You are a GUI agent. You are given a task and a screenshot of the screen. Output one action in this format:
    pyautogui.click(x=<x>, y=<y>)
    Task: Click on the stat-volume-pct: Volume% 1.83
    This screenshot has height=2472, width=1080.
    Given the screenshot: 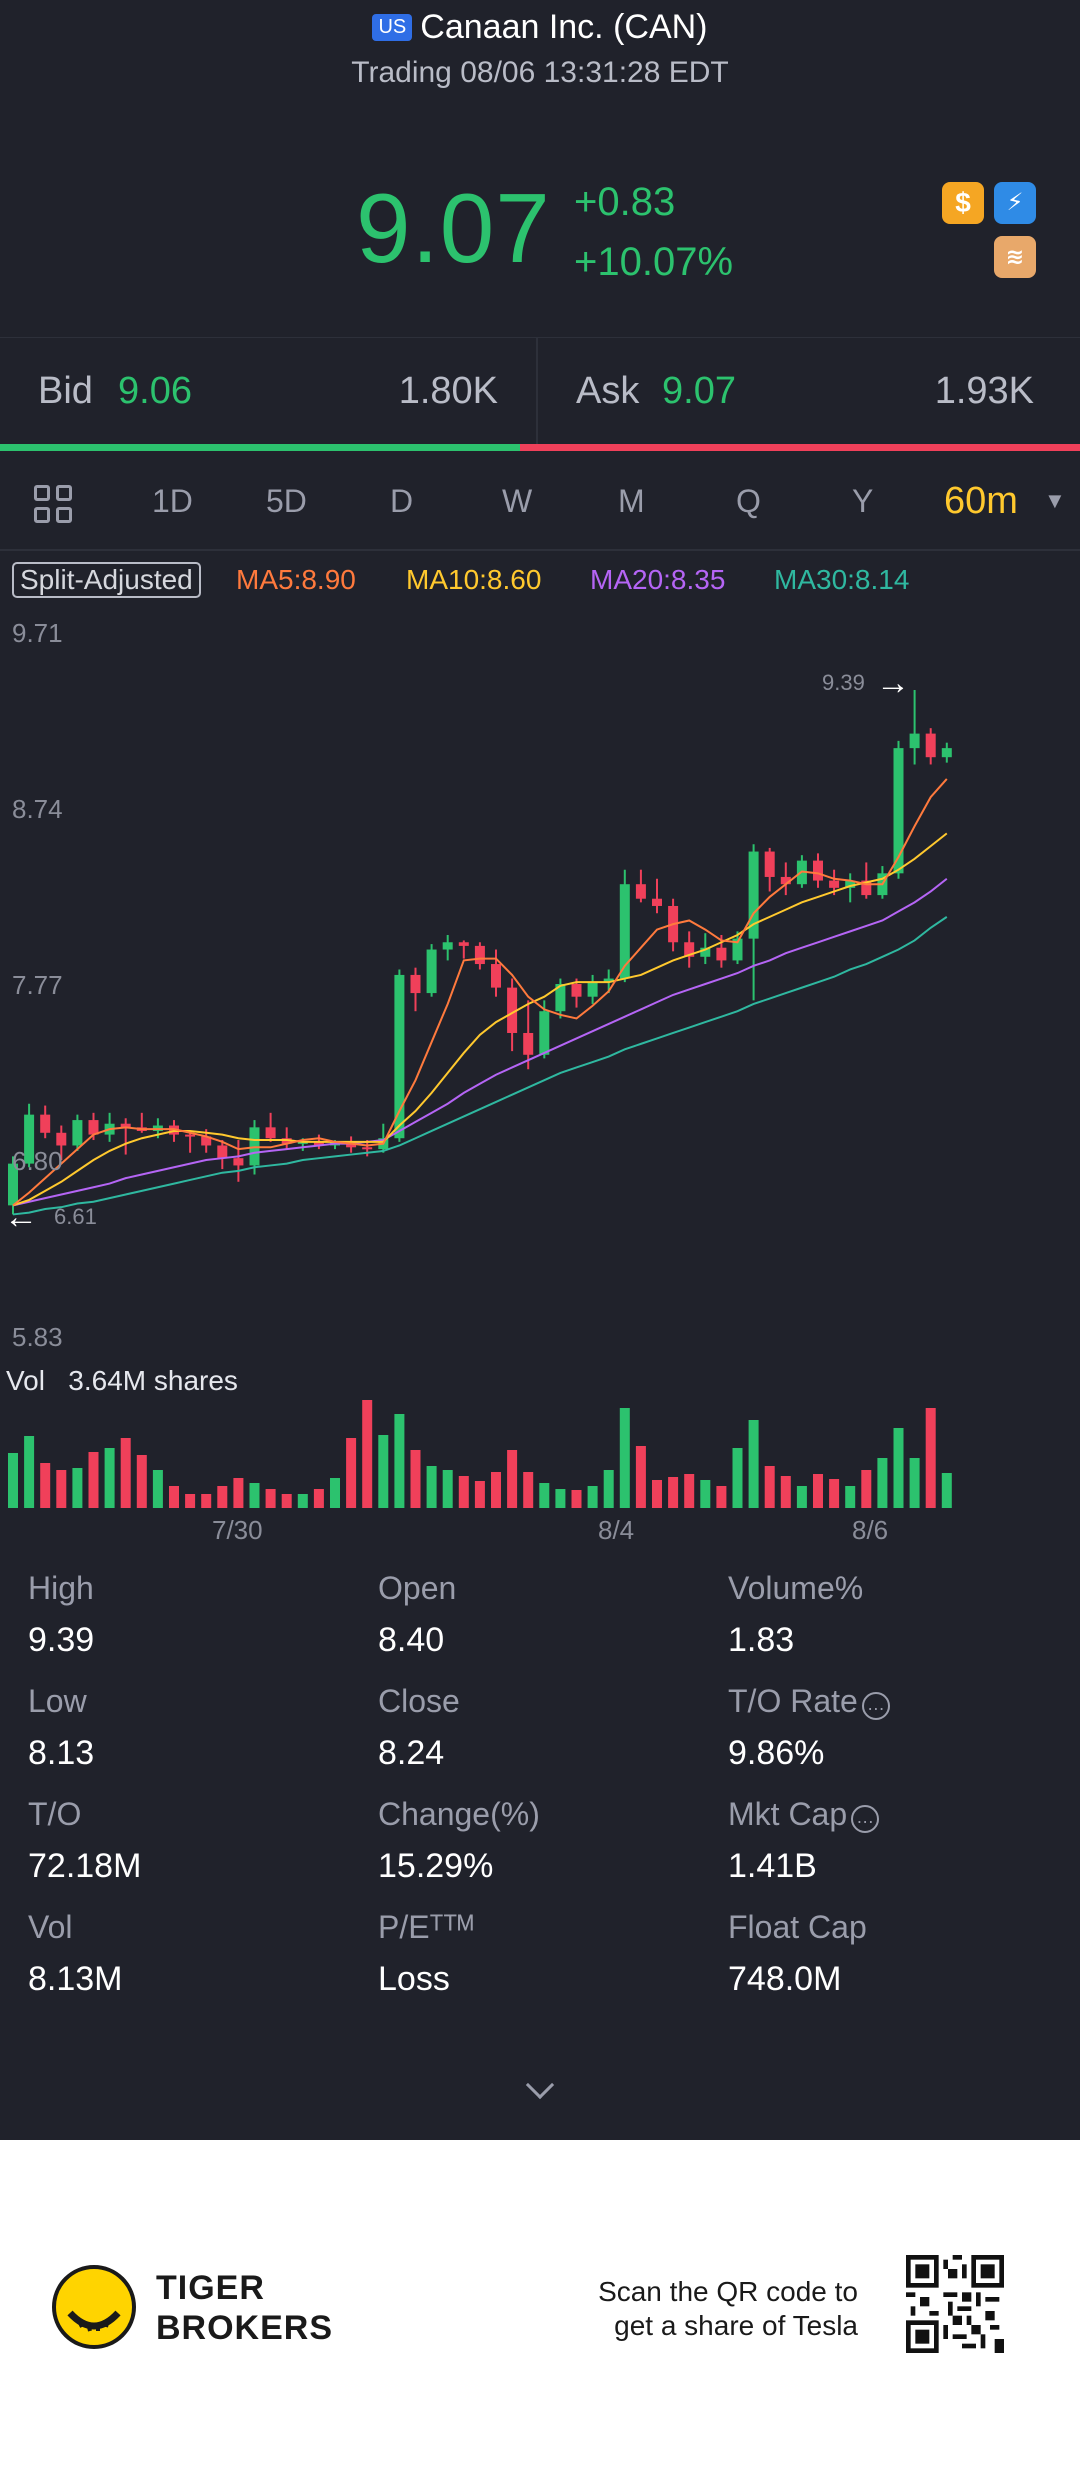 What is the action you would take?
    pyautogui.click(x=898, y=1615)
    